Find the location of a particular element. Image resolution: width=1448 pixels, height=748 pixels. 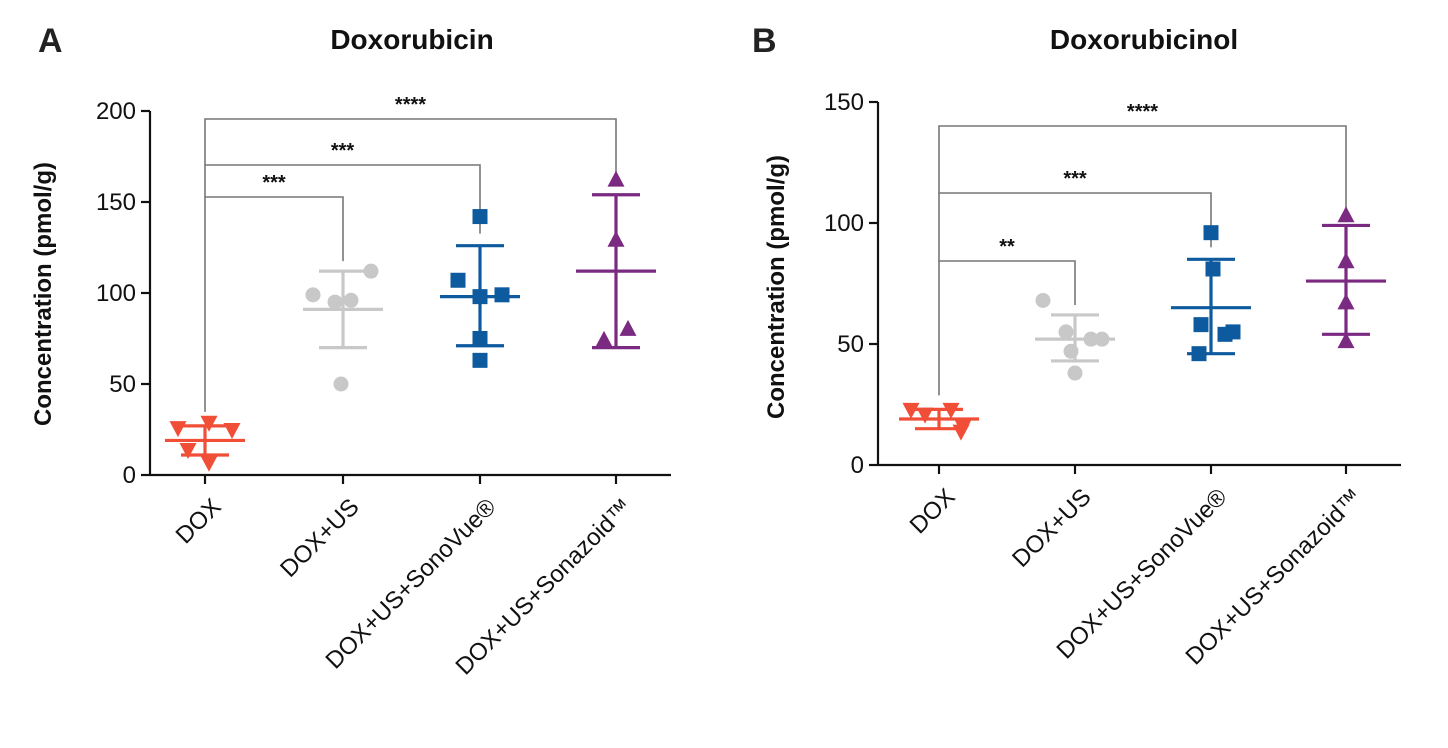

panel-letter: A is located at coordinates (50, 41).